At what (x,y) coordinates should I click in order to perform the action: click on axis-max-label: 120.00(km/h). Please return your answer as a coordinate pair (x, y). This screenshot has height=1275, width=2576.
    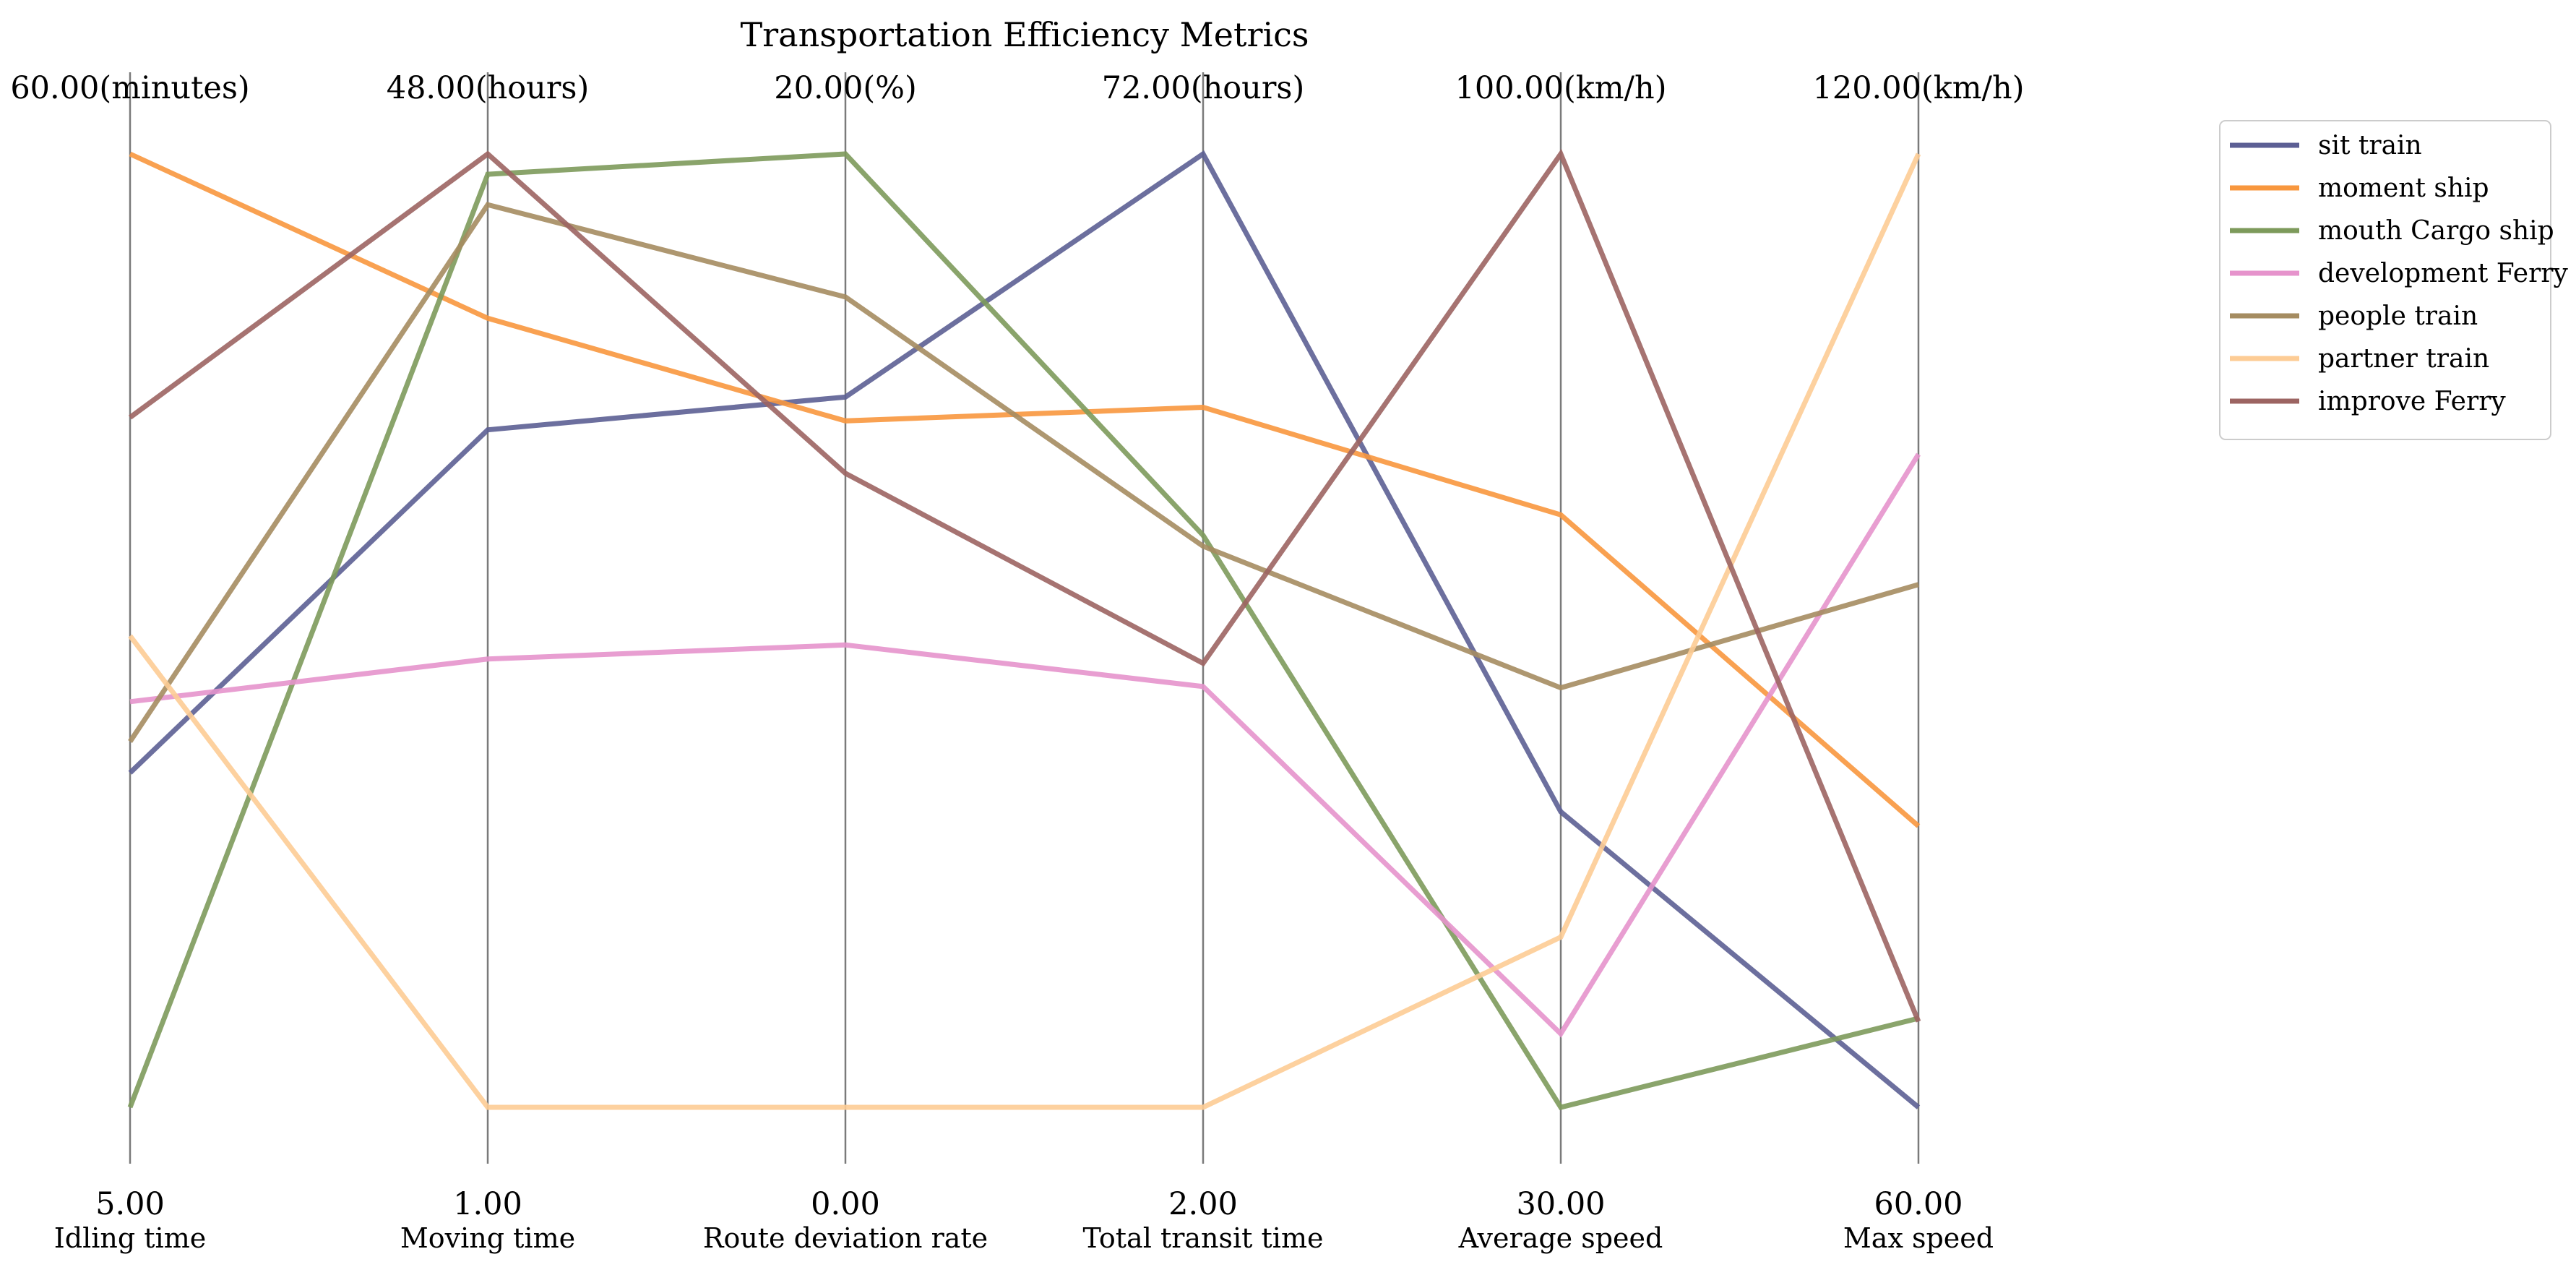
    Looking at the image, I should click on (1918, 88).